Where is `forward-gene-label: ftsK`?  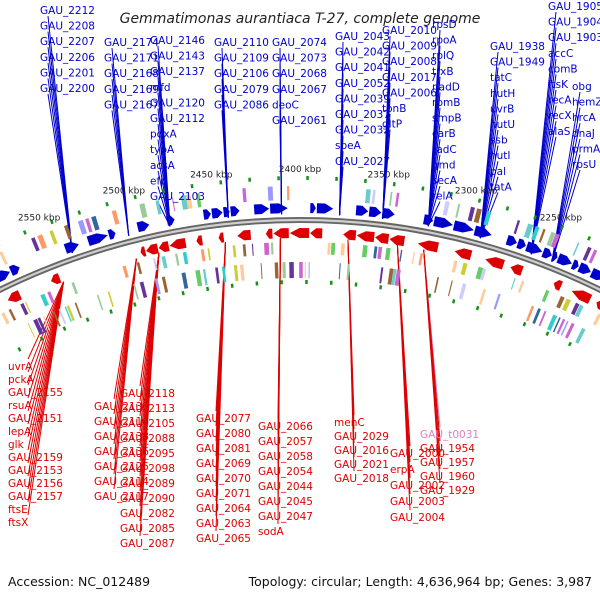
forward-gene-label: ftsK is located at coordinates (558, 85).